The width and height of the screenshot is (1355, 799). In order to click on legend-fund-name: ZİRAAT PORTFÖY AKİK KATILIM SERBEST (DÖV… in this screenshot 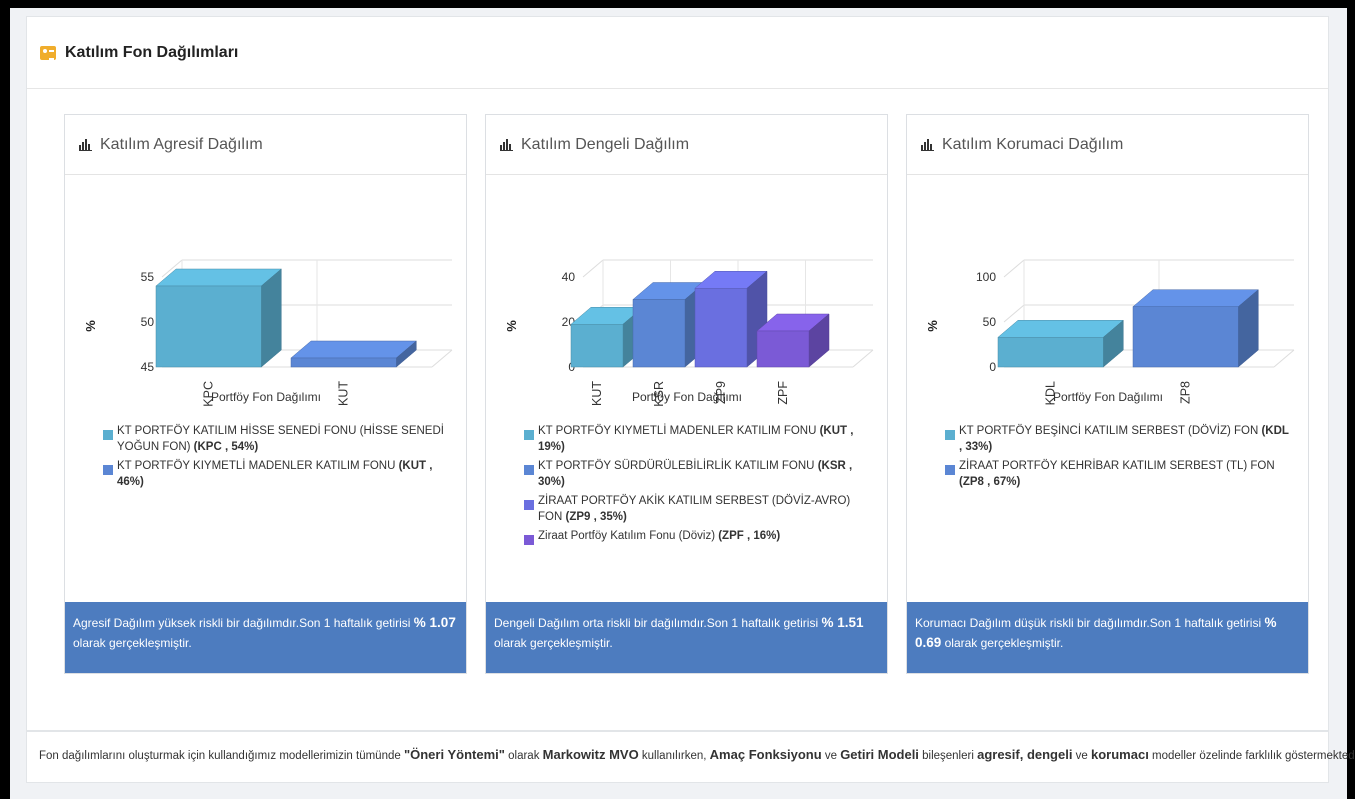, I will do `click(694, 509)`.